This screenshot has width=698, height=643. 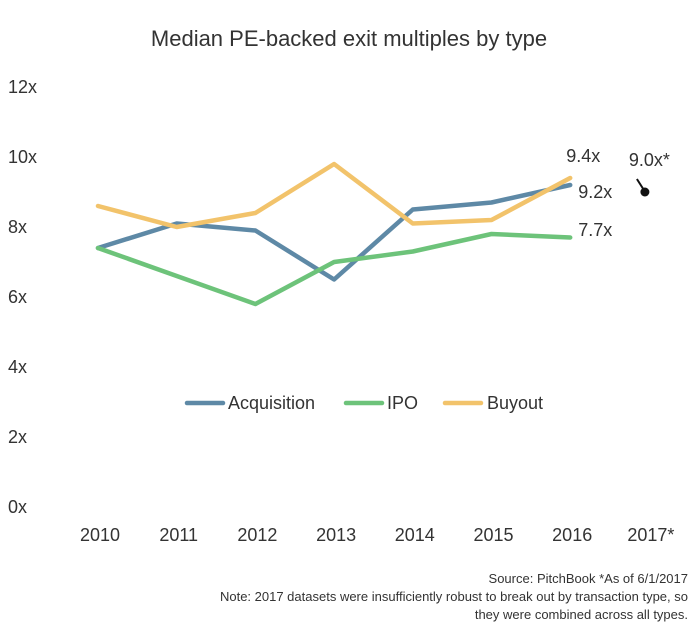 What do you see at coordinates (595, 230) in the screenshot?
I see `data-label-ipo: 7.7x` at bounding box center [595, 230].